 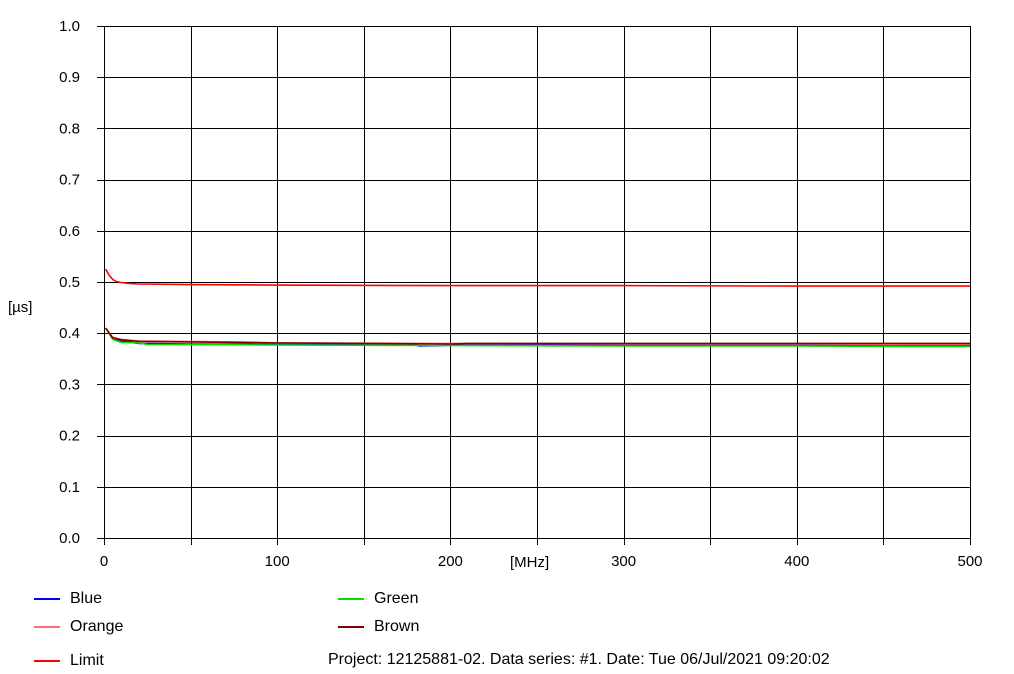 I want to click on legend-item-blue: Blue, so click(x=68, y=599).